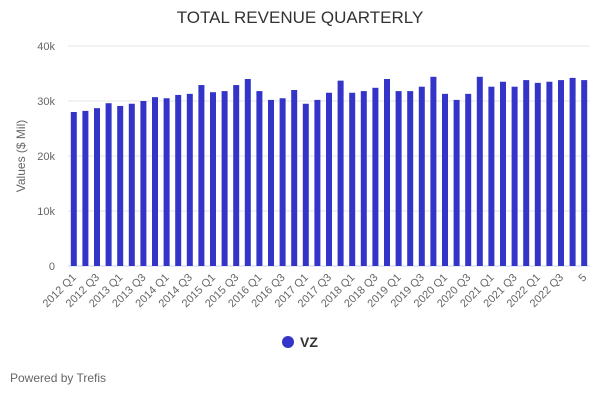 Image resolution: width=600 pixels, height=400 pixels. What do you see at coordinates (21, 156) in the screenshot?
I see `y-axis-label: Values ($ Mil)` at bounding box center [21, 156].